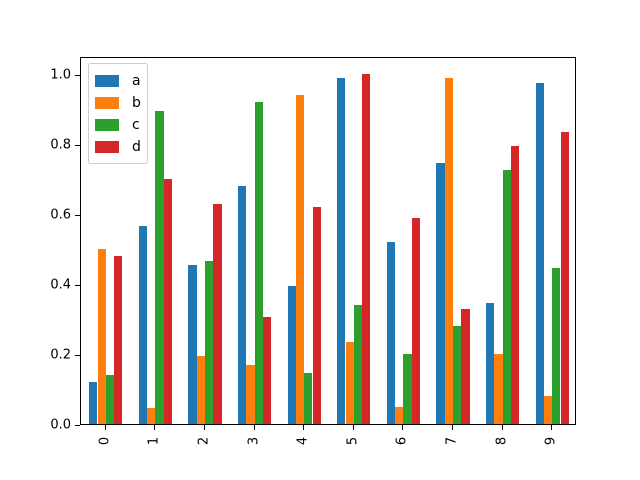  What do you see at coordinates (121, 125) in the screenshot?
I see `legend-row-c: c` at bounding box center [121, 125].